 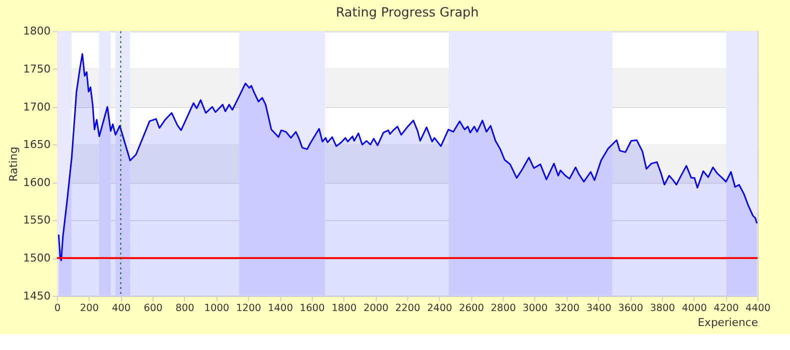 I want to click on y-tick-label: 1700, so click(x=37, y=107).